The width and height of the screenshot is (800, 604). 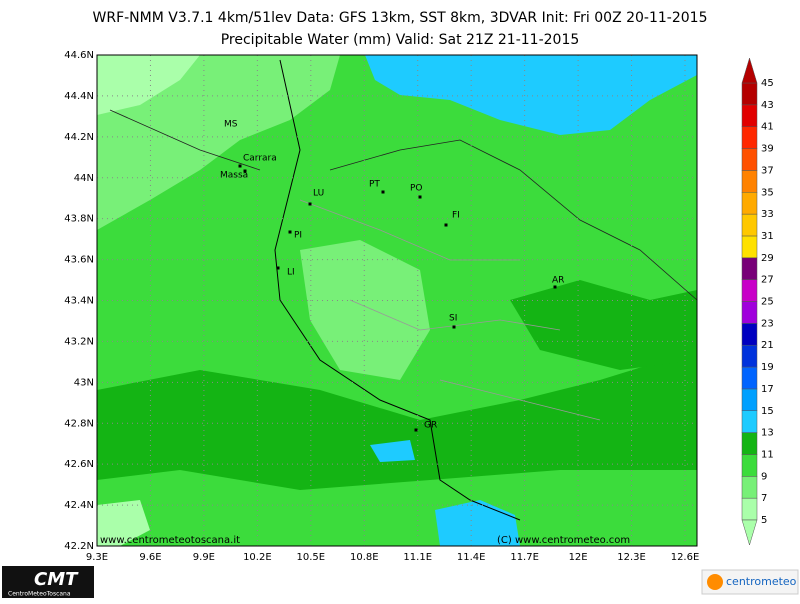 What do you see at coordinates (767, 236) in the screenshot?
I see `colorbar-label: 31` at bounding box center [767, 236].